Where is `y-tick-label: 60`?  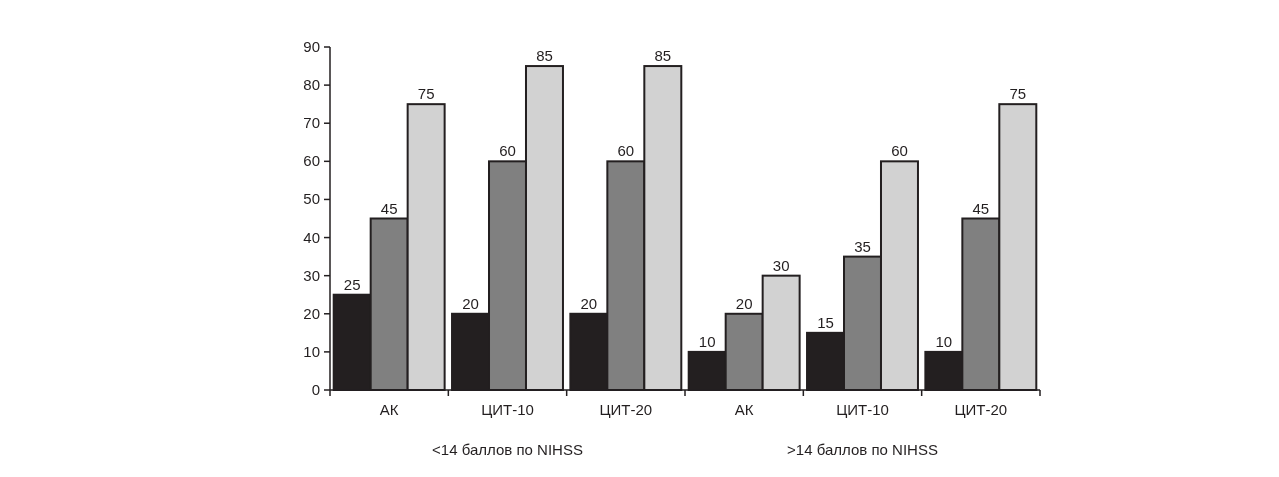
y-tick-label: 60 is located at coordinates (311, 161).